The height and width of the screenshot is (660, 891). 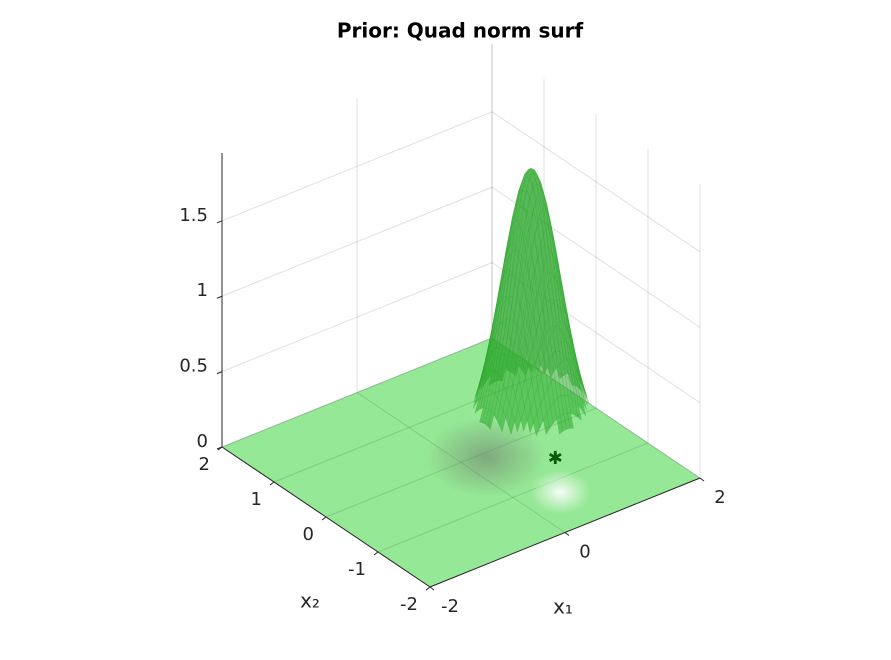 I want to click on y-tick-label: 2, so click(x=204, y=464).